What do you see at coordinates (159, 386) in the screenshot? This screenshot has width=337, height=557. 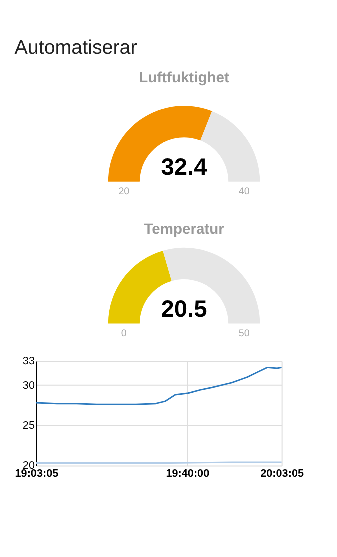 I see `line-series` at bounding box center [159, 386].